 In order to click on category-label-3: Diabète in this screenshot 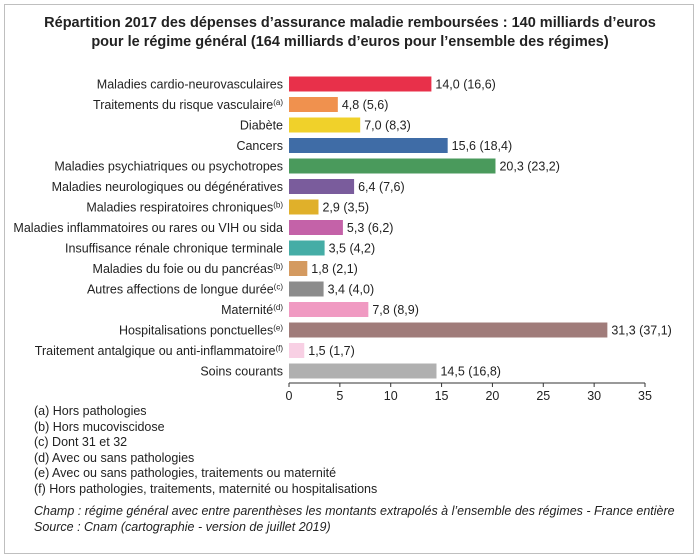, I will do `click(261, 126)`.